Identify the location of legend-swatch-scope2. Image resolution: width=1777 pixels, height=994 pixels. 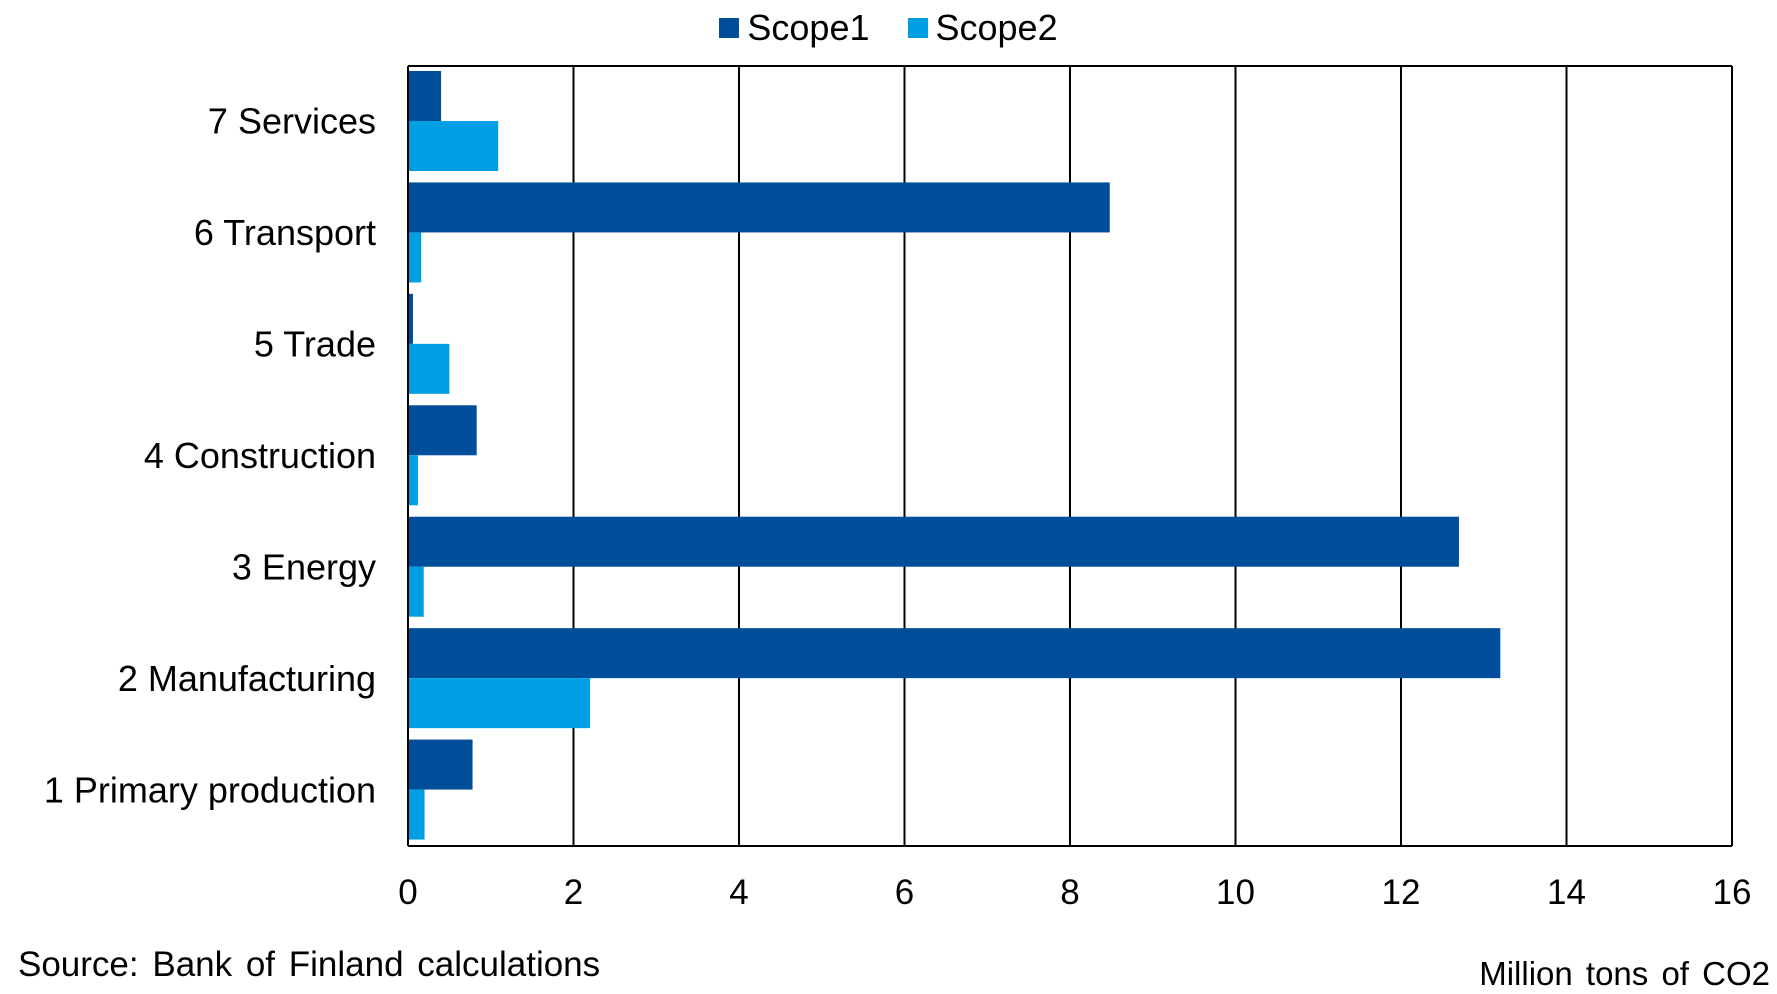
(917, 28).